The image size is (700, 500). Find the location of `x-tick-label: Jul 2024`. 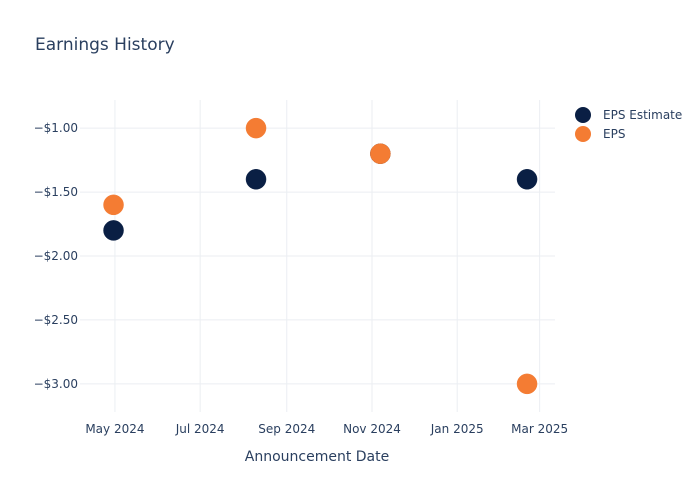

x-tick-label: Jul 2024 is located at coordinates (200, 429).